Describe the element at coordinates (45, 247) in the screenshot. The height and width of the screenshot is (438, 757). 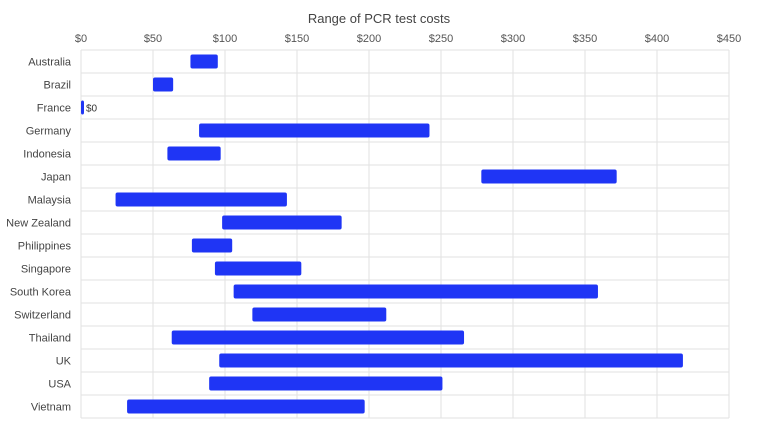
I see `y-category-label: Philippines` at that location.